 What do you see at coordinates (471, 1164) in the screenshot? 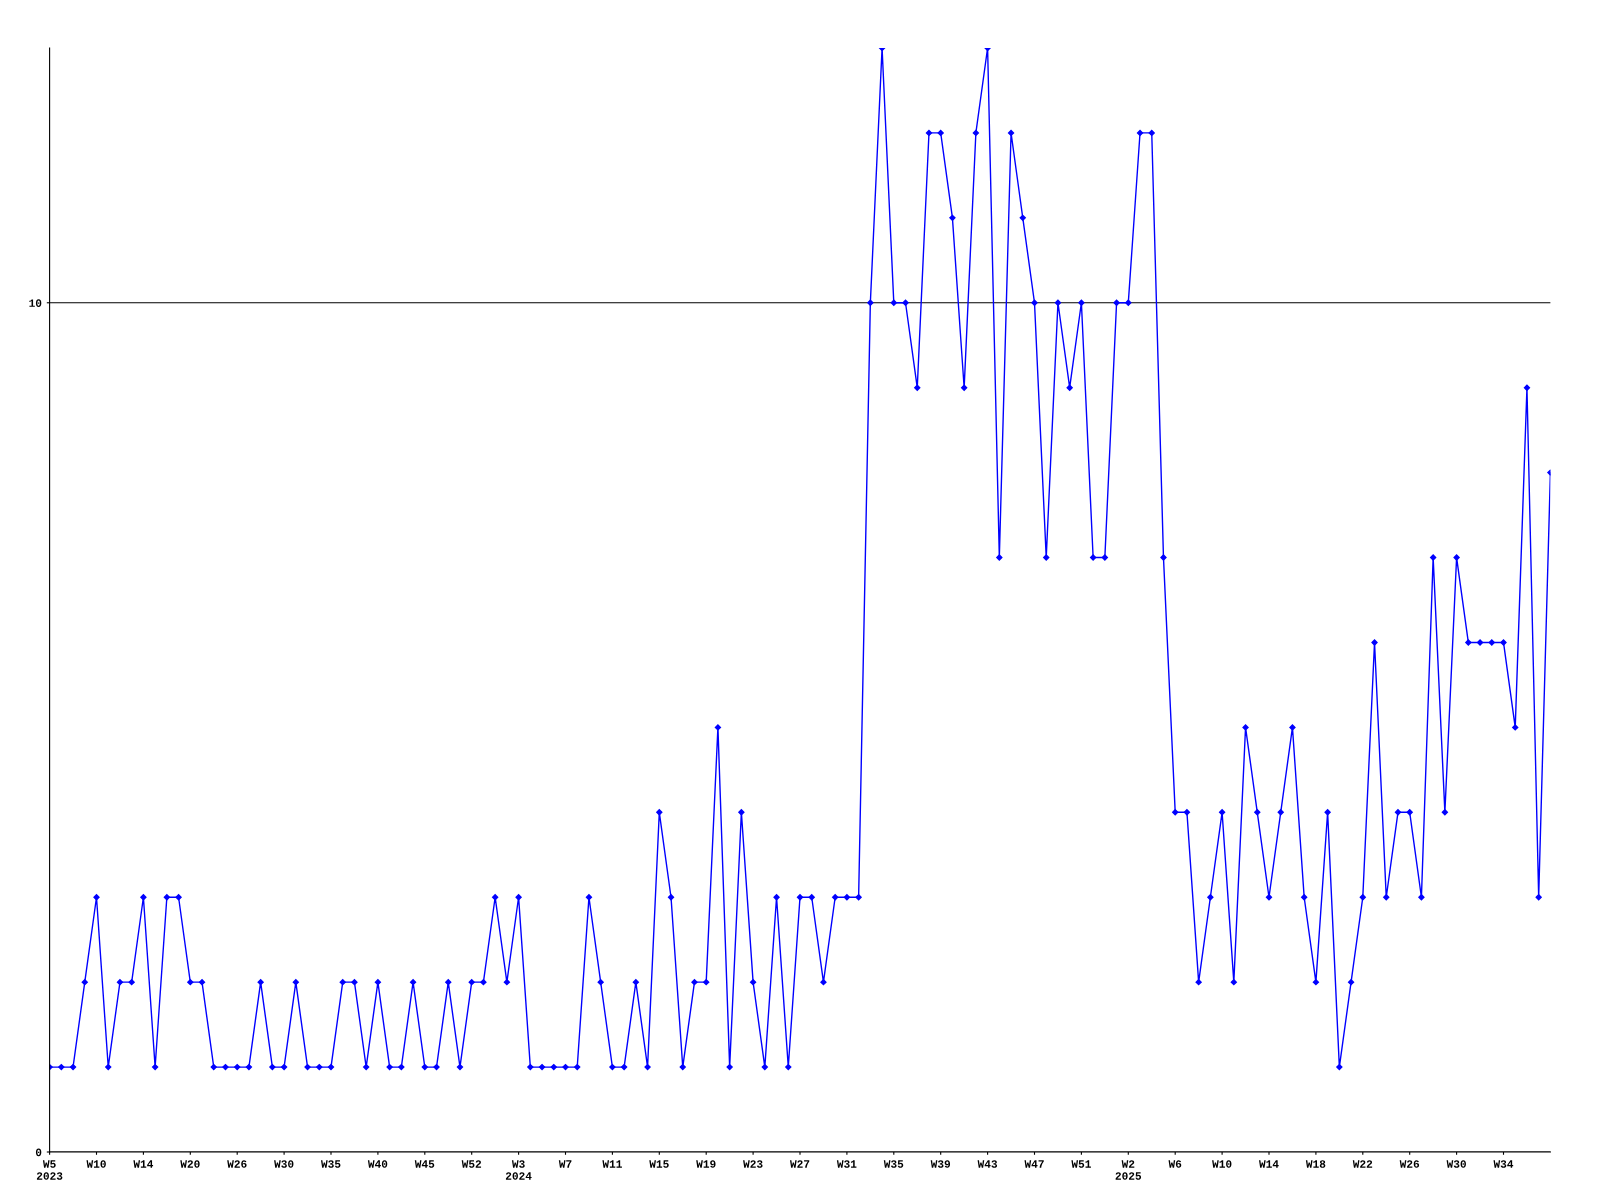
I see `x-tick-label: W52` at bounding box center [471, 1164].